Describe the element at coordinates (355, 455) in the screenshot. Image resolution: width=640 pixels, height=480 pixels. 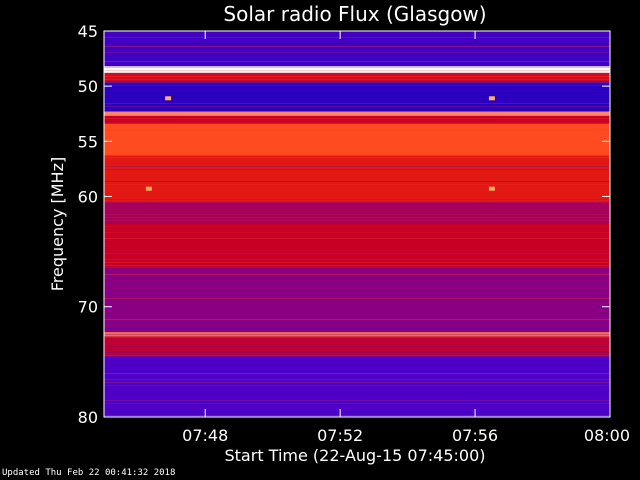
I see `x-axis-label: Start Time (22-Aug-15 07:45:00)` at that location.